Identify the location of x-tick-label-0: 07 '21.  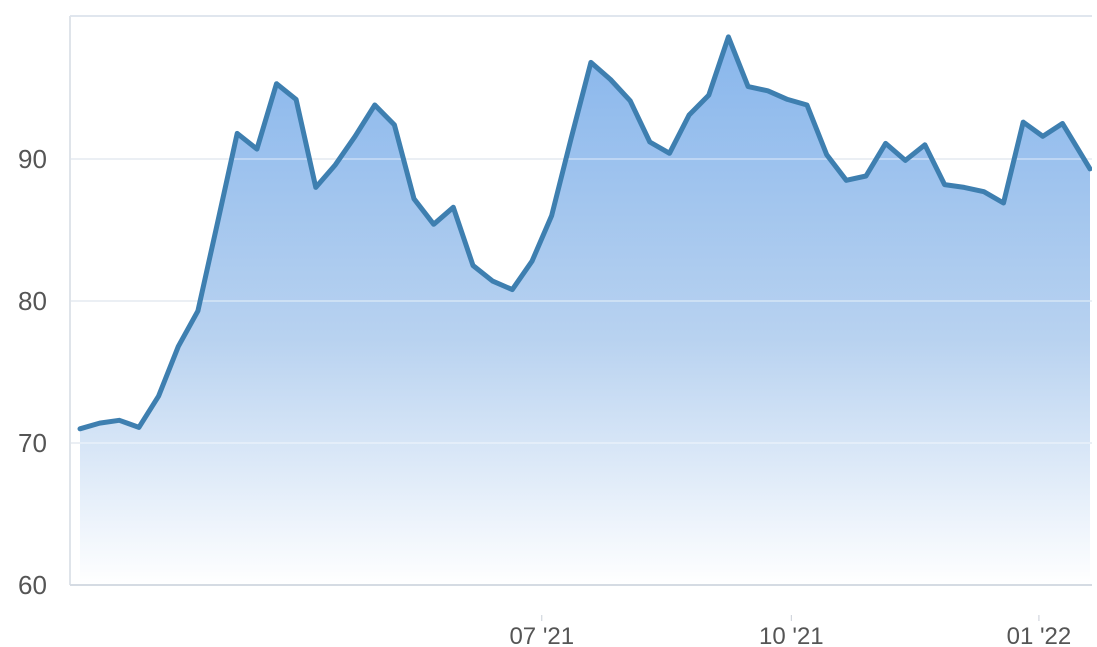
(541, 635).